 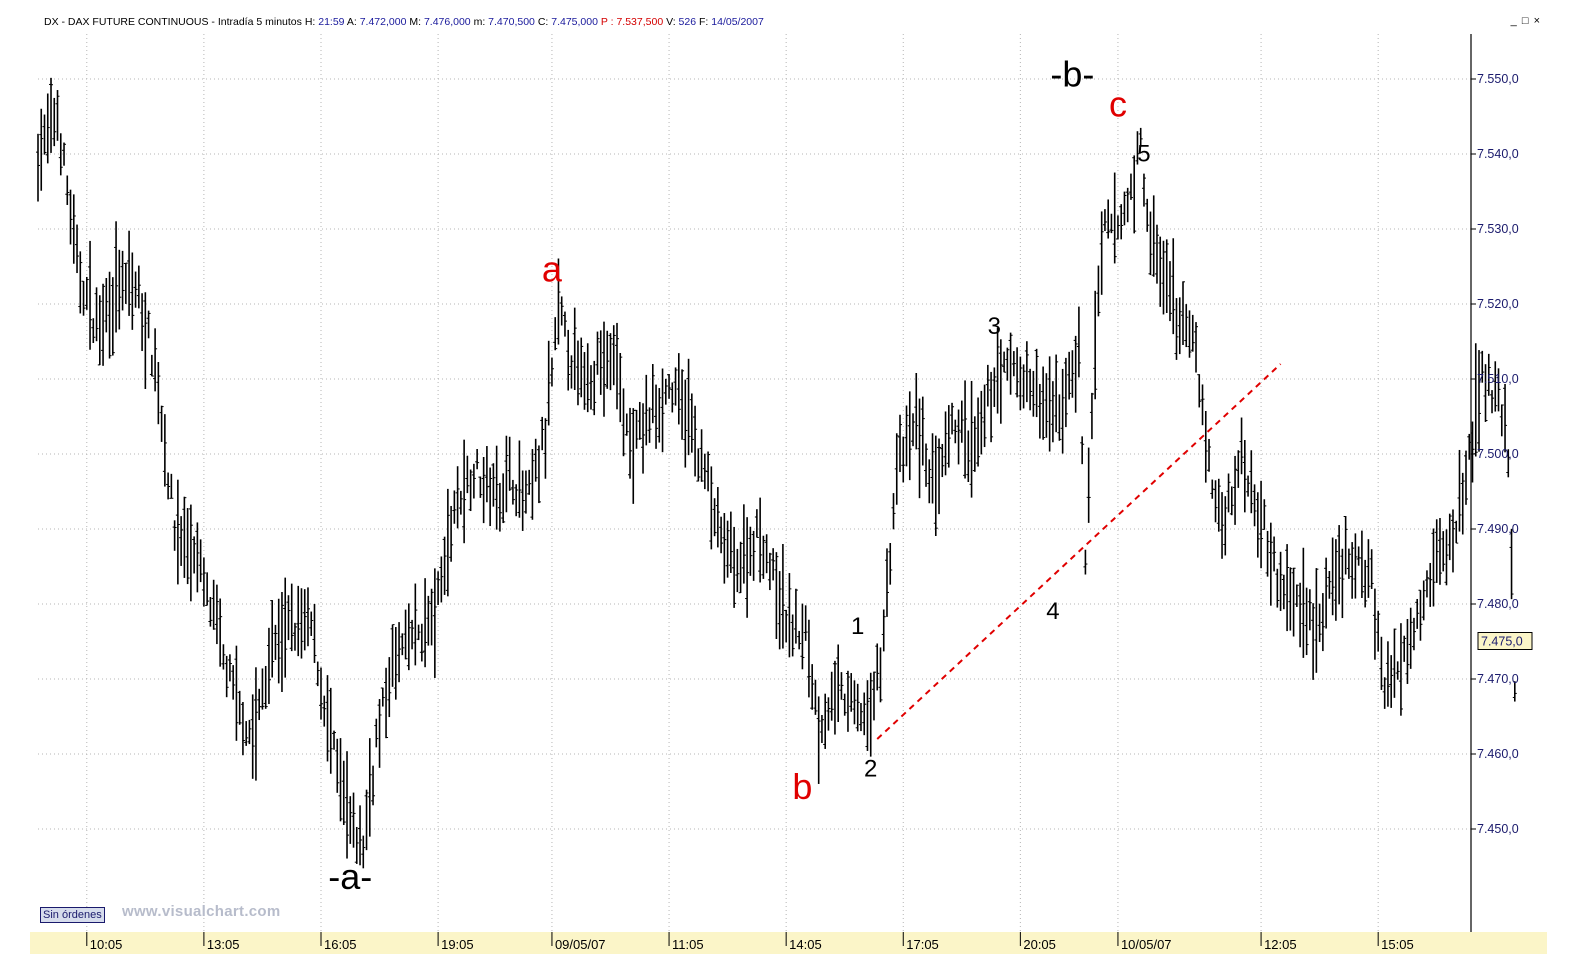 What do you see at coordinates (1525, 21) in the screenshot?
I see `maximize-icon: □` at bounding box center [1525, 21].